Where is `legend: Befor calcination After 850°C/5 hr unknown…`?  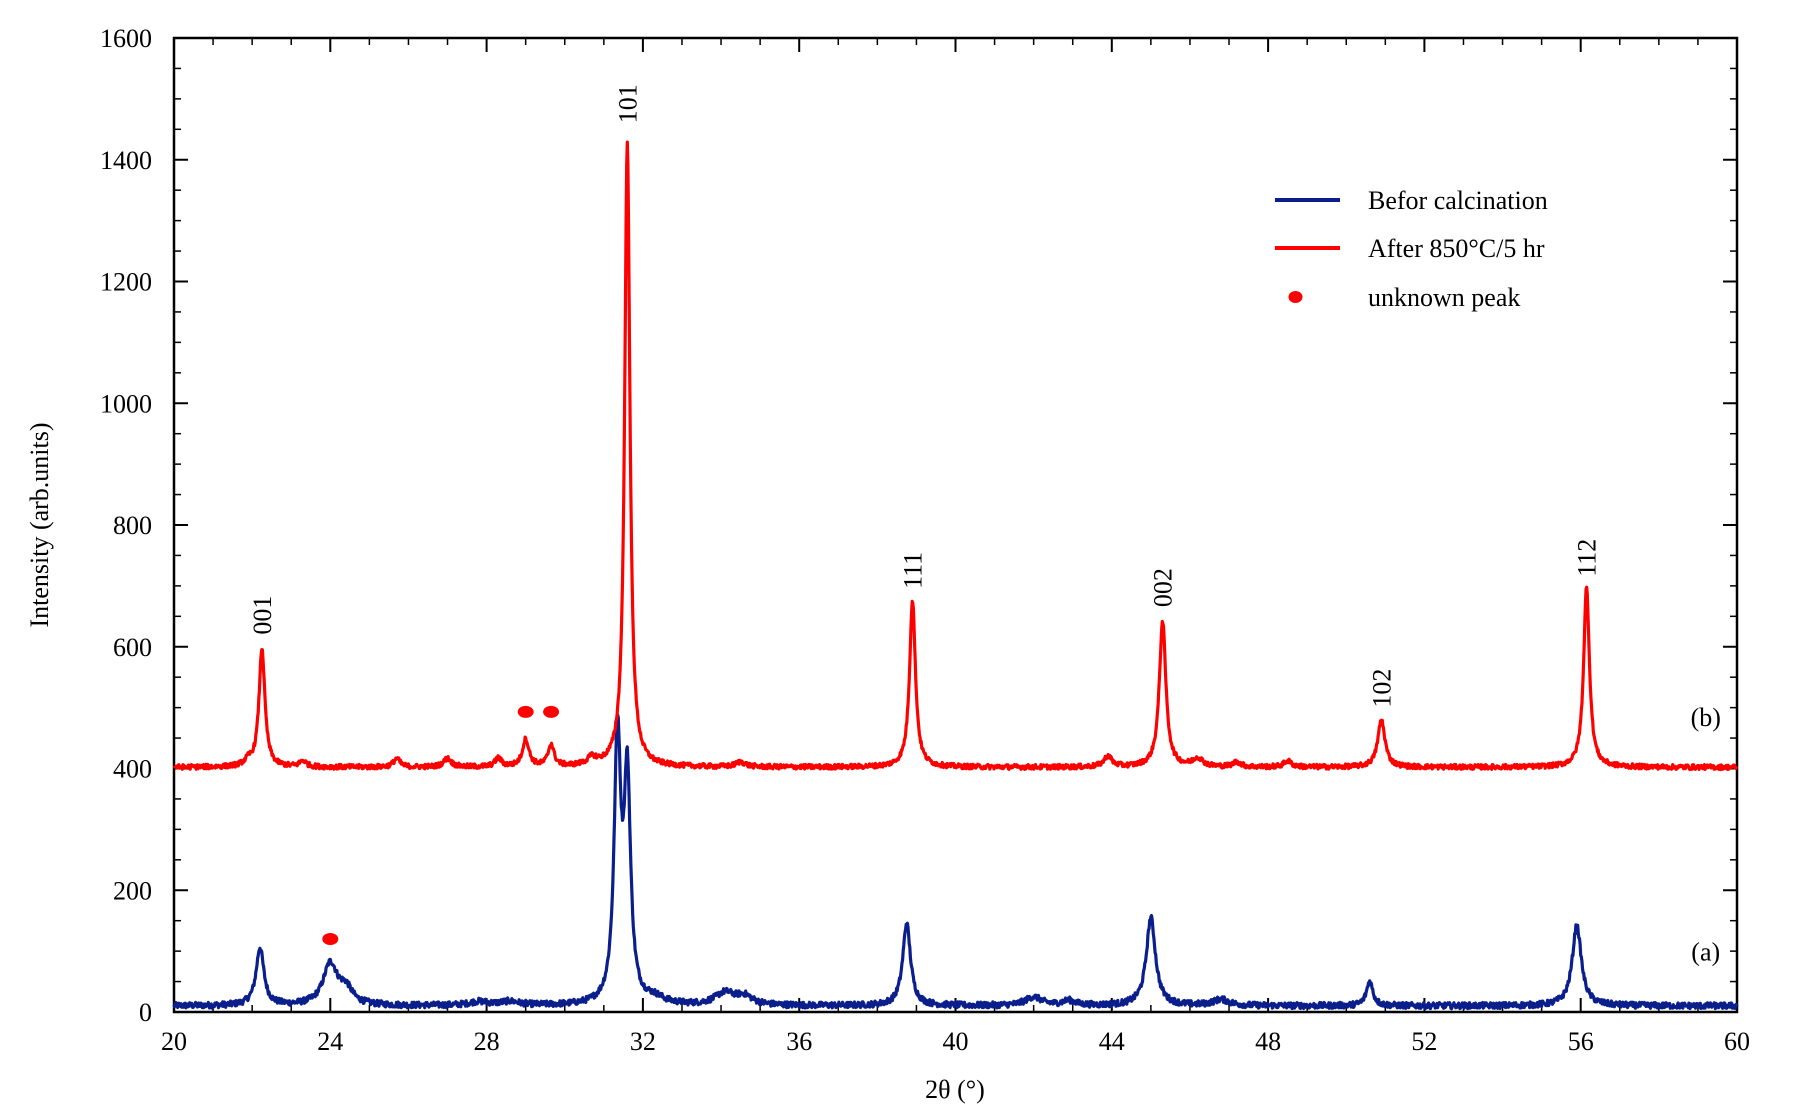
legend: Befor calcination After 850°C/5 hr unknown… is located at coordinates (1411, 249).